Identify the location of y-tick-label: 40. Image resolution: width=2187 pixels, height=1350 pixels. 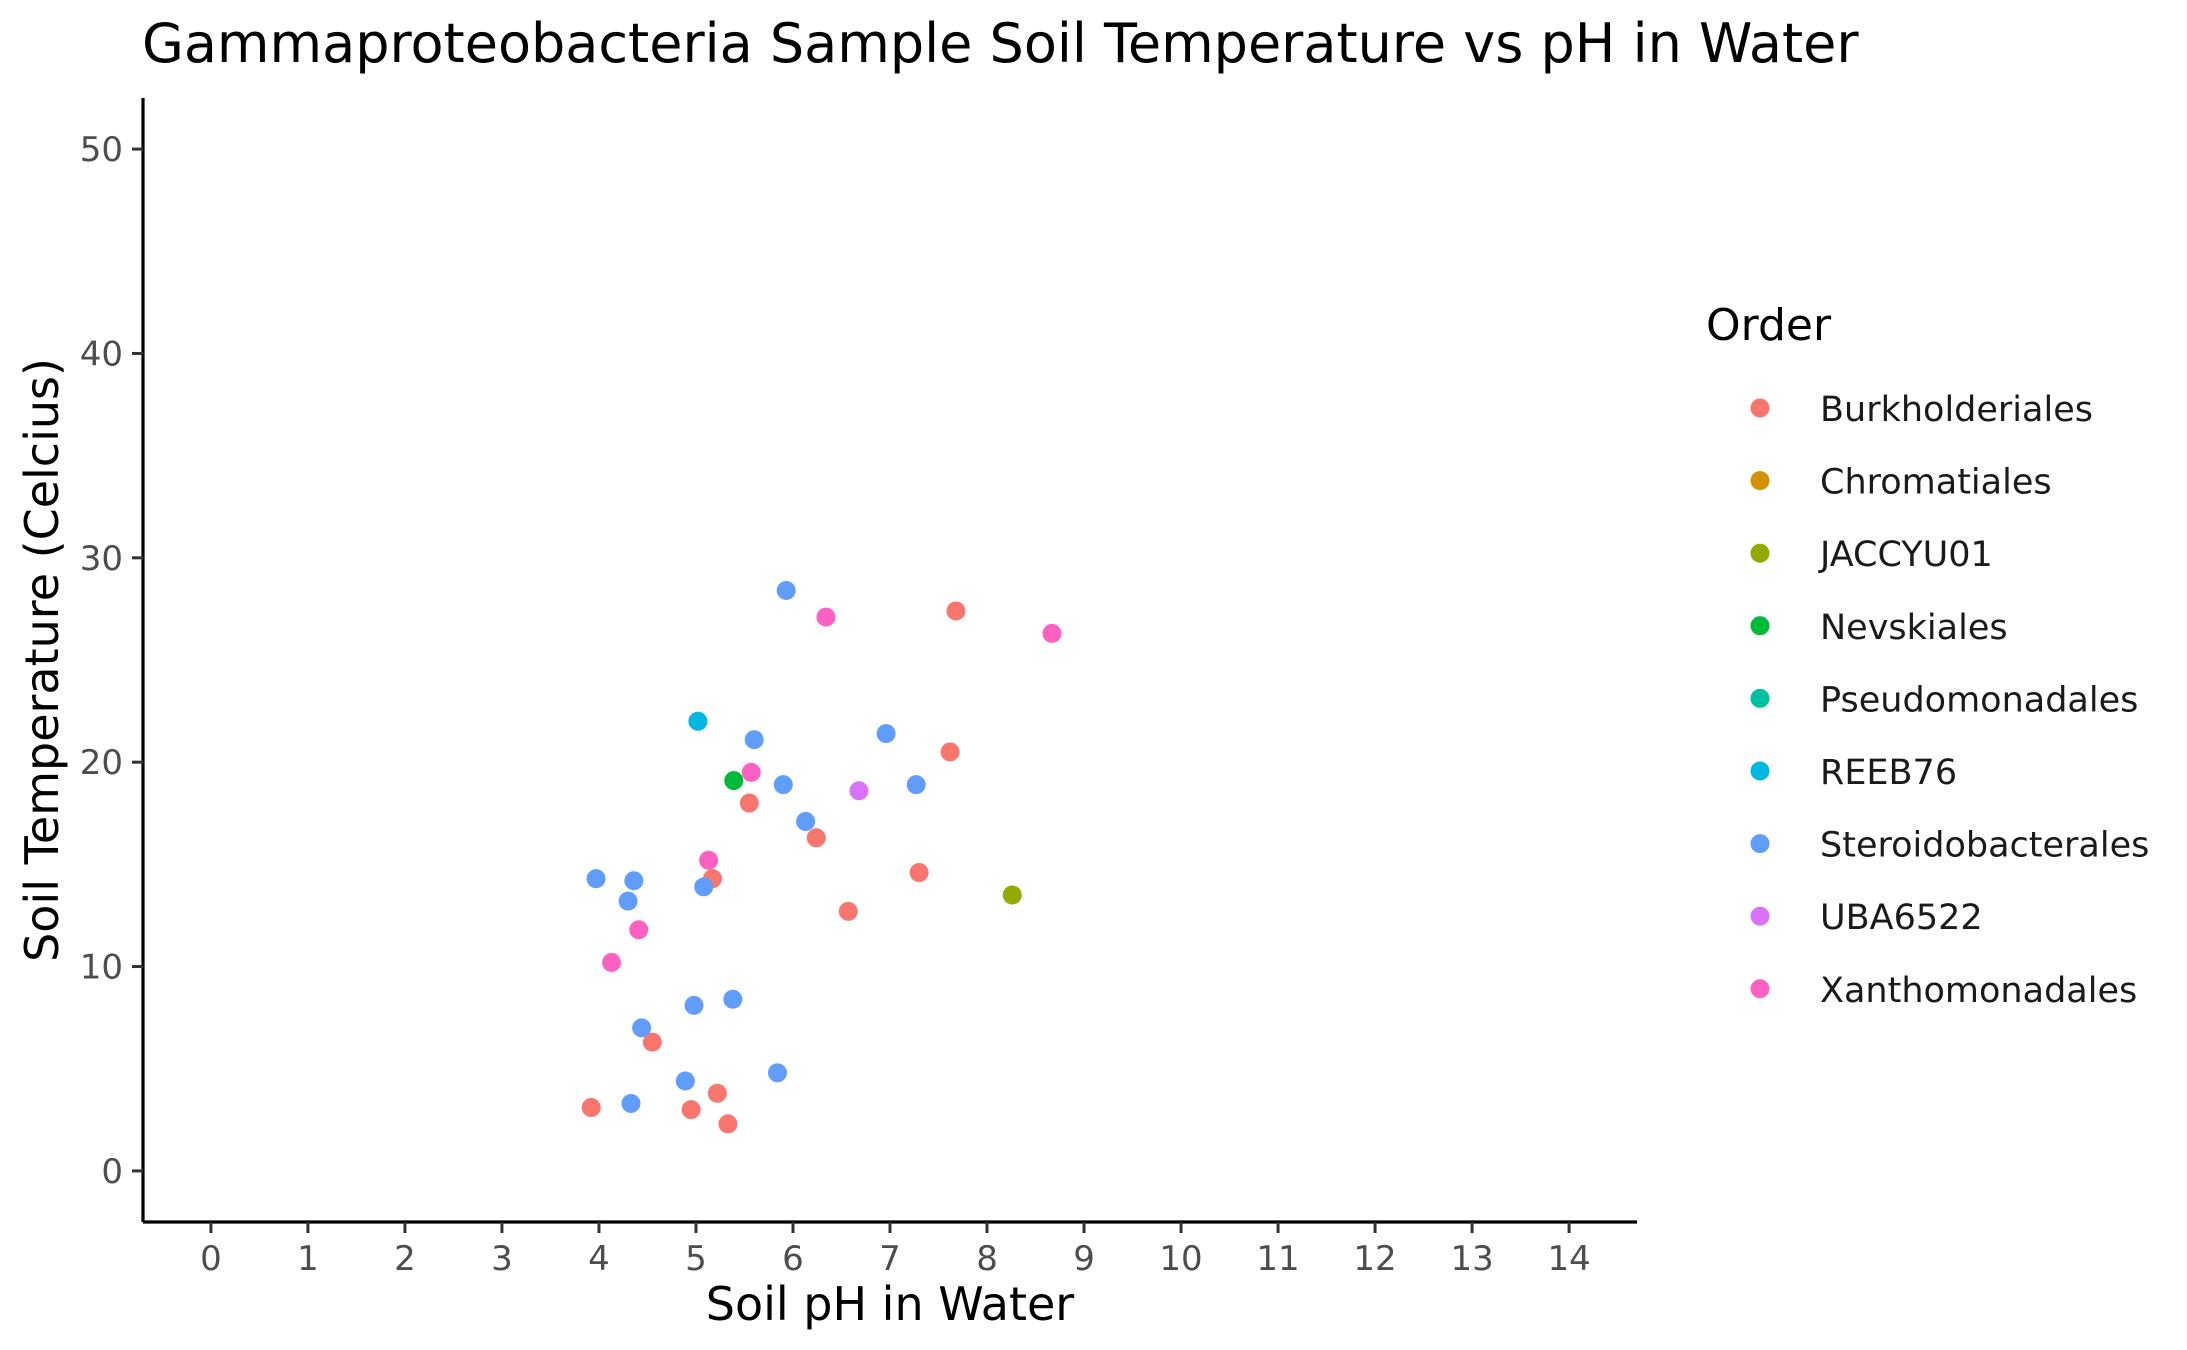
(101, 354).